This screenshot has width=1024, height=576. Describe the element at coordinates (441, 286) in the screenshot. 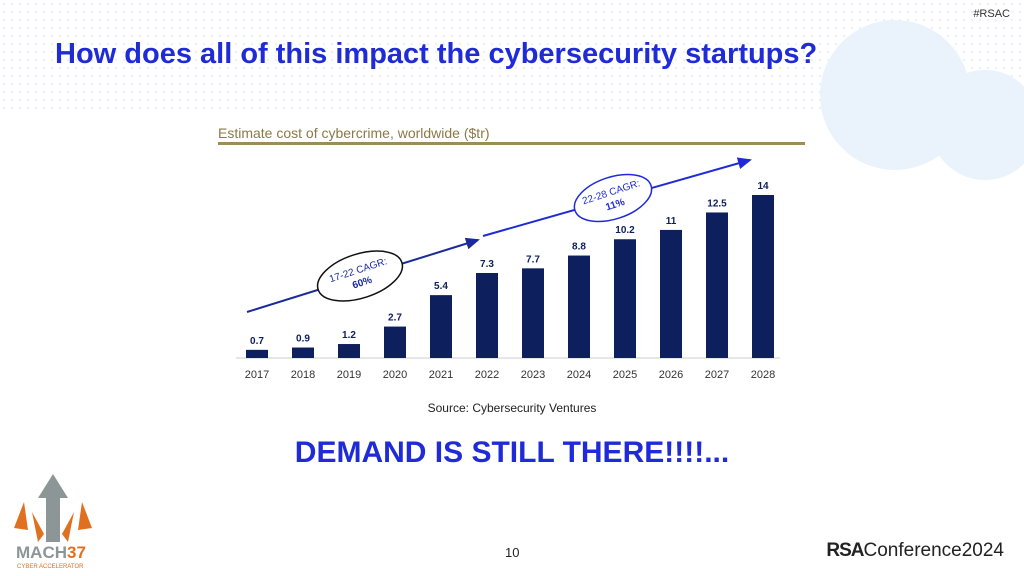

I see `data-label: 5.4` at that location.